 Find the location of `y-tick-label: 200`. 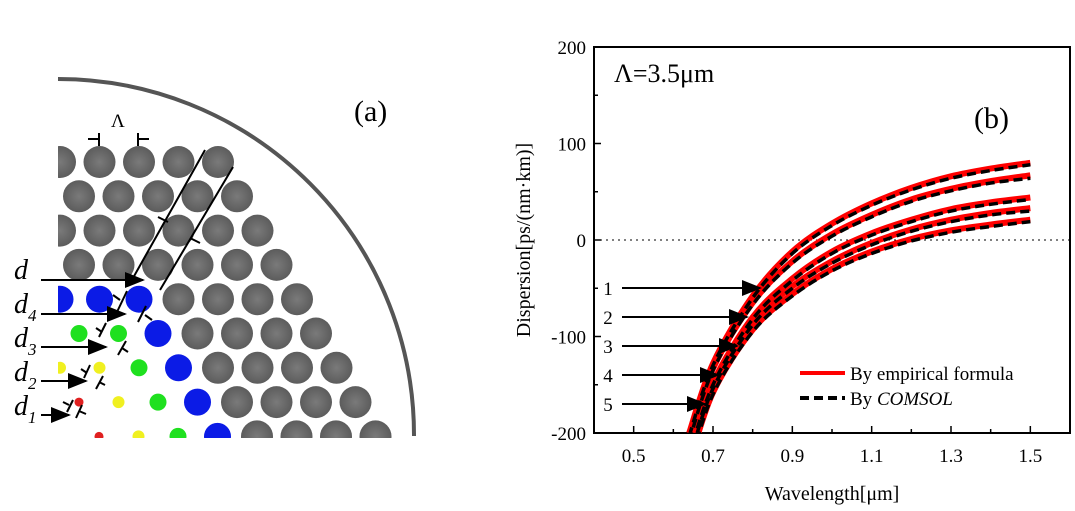

y-tick-label: 200 is located at coordinates (572, 48).